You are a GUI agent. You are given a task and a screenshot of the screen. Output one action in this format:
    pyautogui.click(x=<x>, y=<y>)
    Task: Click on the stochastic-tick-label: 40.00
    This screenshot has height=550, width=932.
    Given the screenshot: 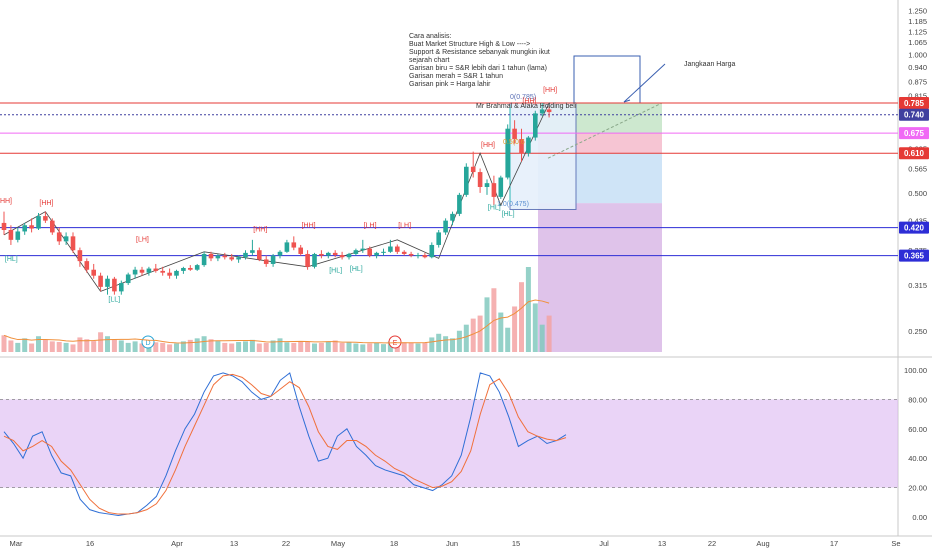 What is the action you would take?
    pyautogui.click(x=917, y=458)
    